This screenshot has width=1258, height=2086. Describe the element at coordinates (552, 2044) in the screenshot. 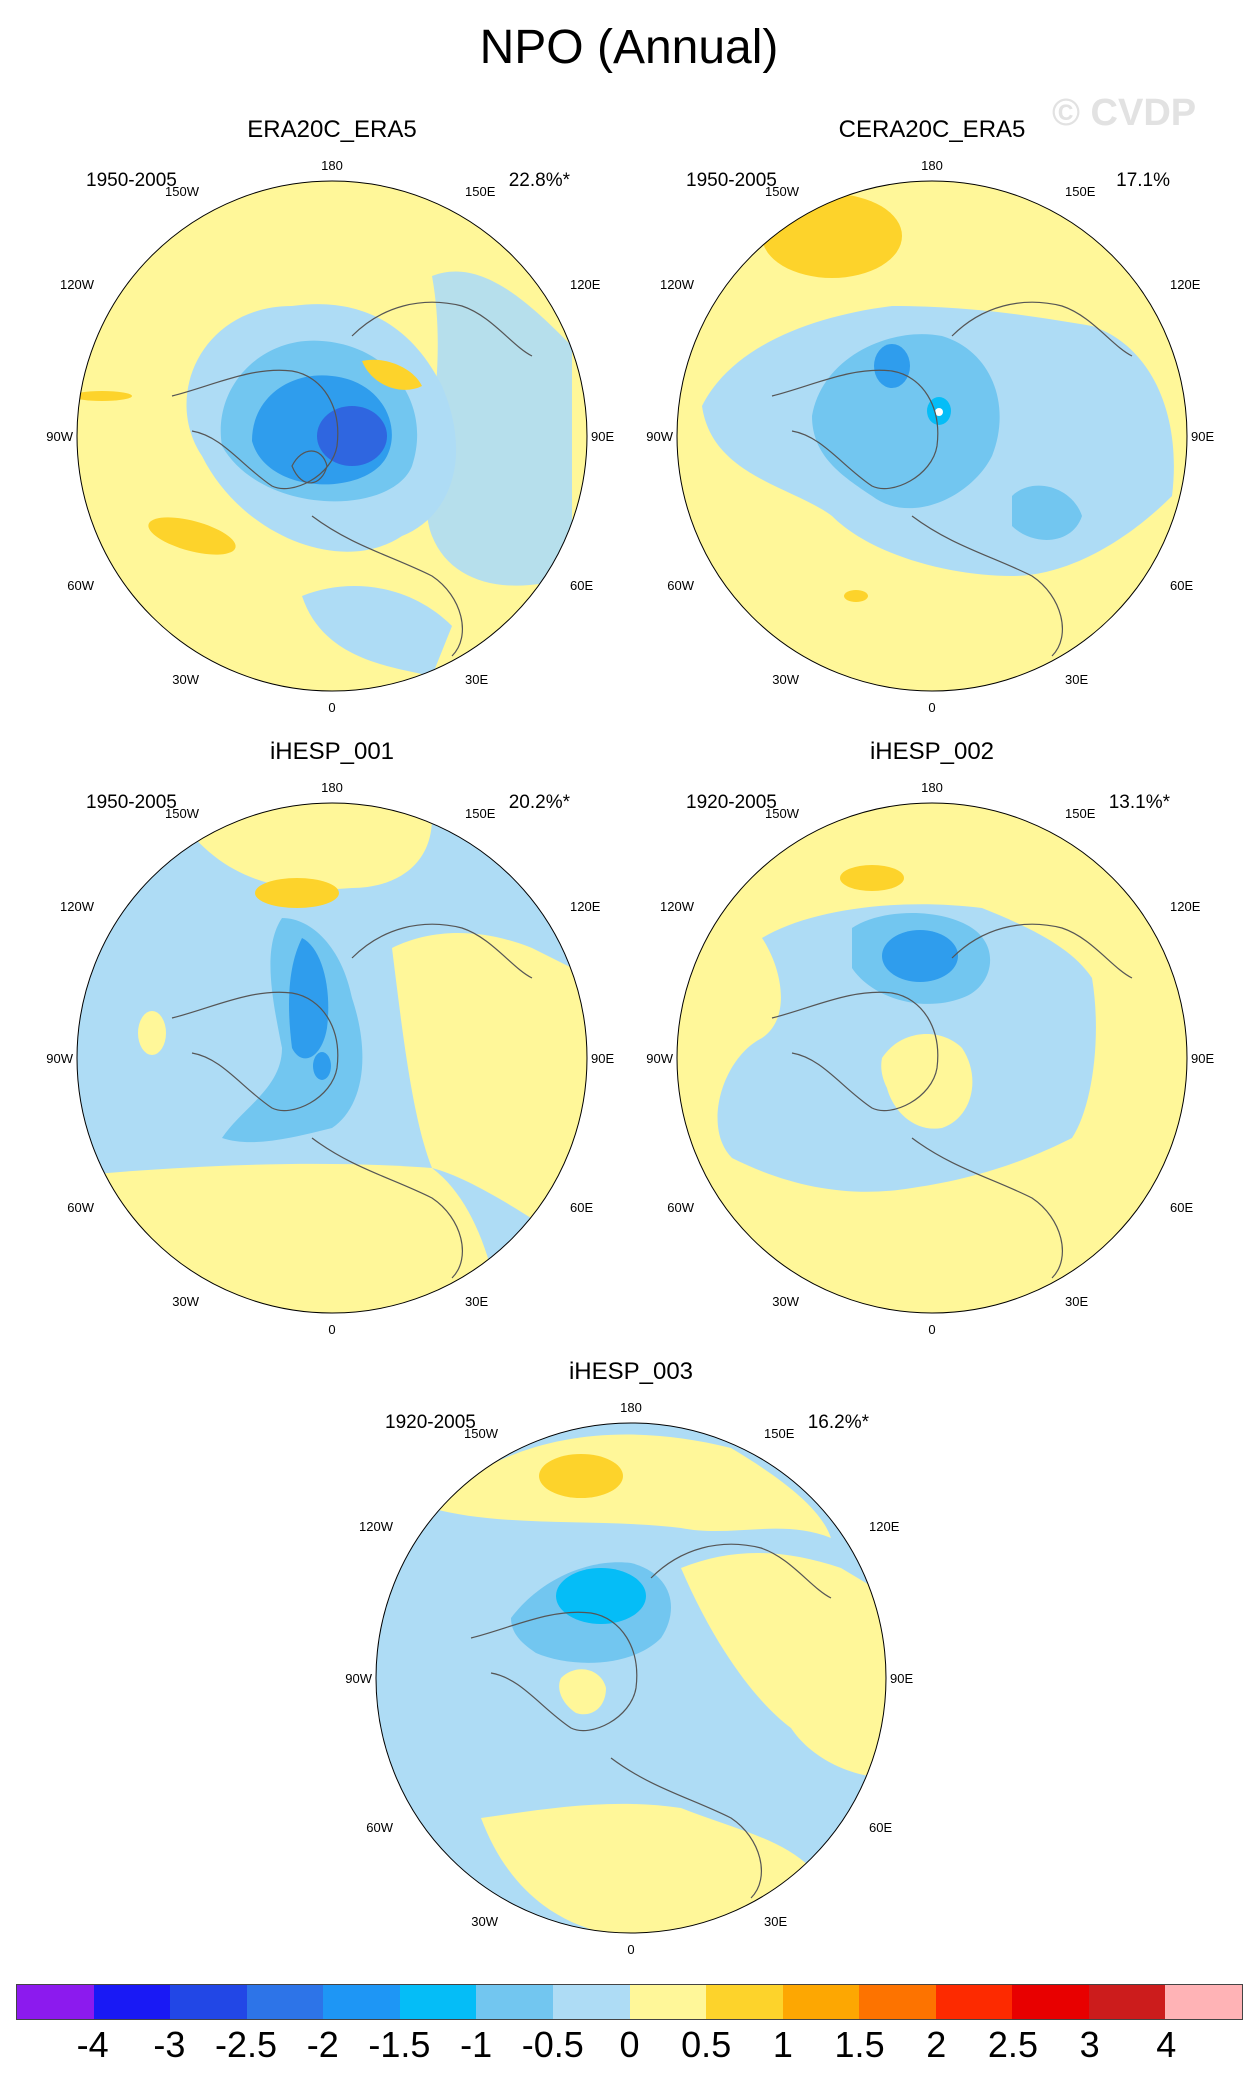

I see `colorbar-tick-label: -0.5` at that location.